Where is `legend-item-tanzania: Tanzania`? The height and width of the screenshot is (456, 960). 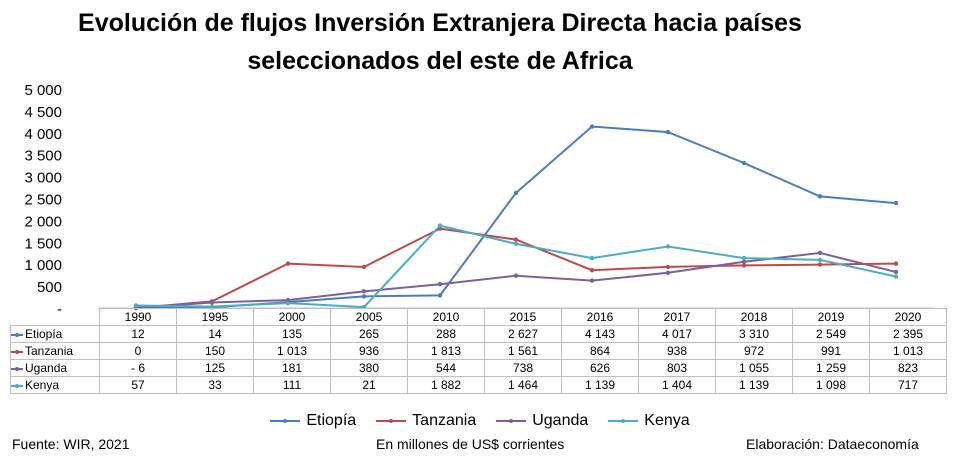 legend-item-tanzania: Tanzania is located at coordinates (426, 421).